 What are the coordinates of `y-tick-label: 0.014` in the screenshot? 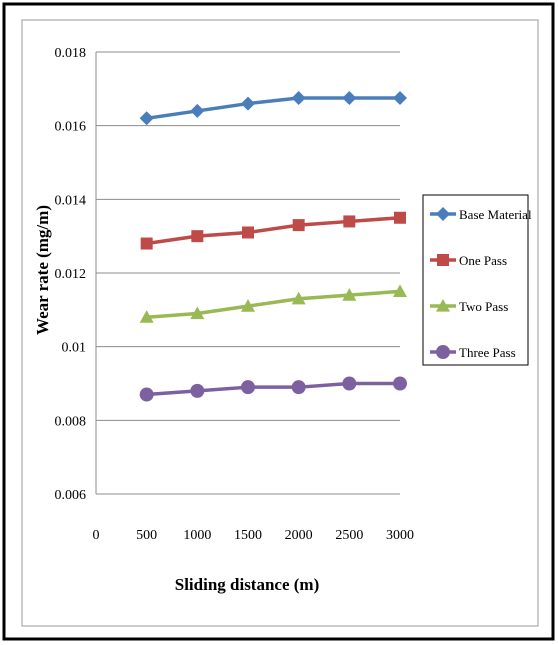 It's located at (71, 200).